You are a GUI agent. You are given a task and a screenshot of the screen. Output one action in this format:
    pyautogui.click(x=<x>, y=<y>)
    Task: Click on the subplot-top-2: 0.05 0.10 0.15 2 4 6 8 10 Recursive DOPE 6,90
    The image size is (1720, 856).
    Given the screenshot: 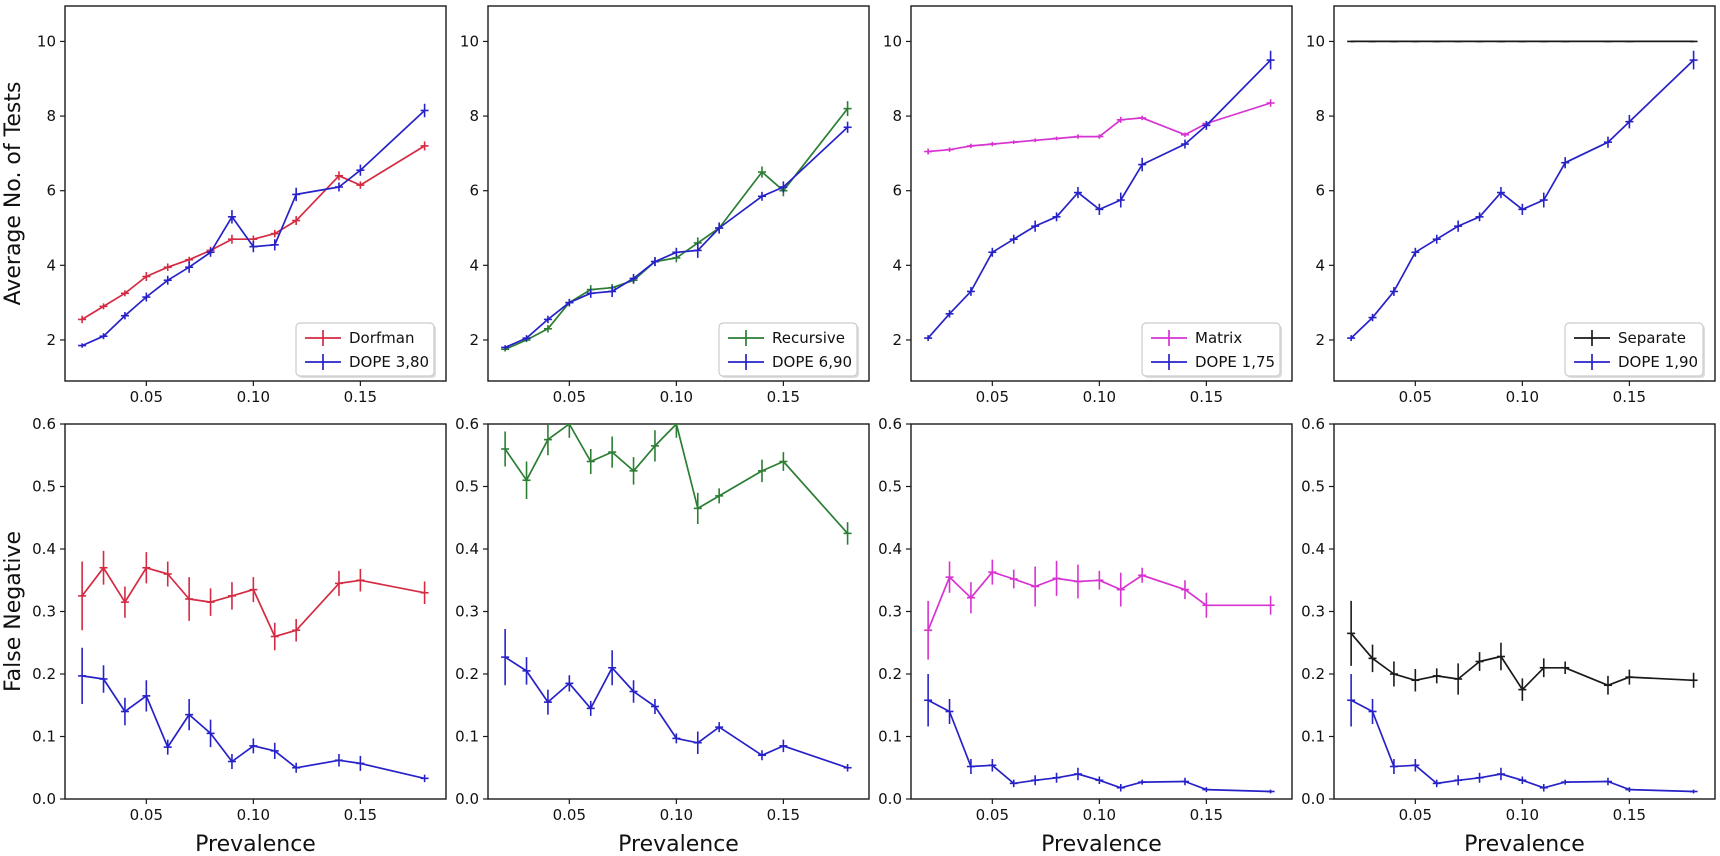 What is the action you would take?
    pyautogui.click(x=665, y=205)
    